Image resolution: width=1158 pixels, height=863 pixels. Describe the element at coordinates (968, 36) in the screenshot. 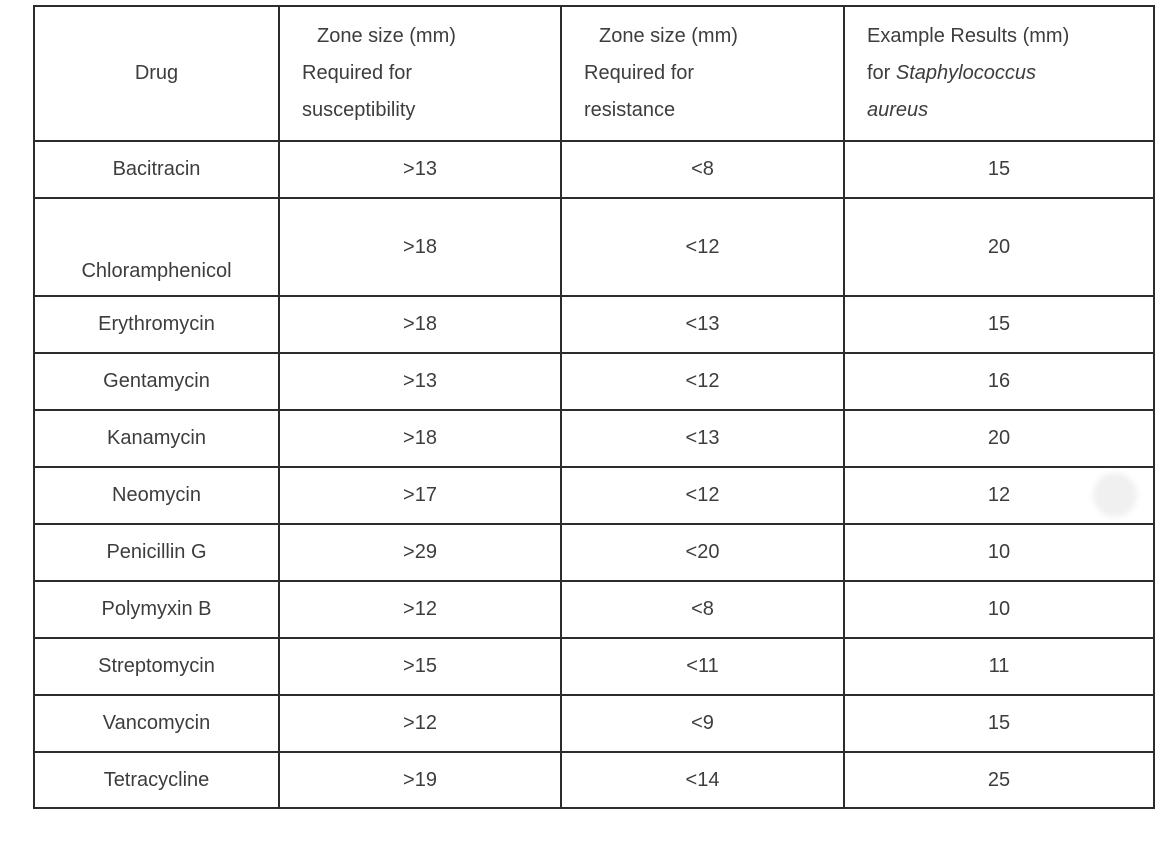

I see `header-label-line: Example Results (mm)` at that location.